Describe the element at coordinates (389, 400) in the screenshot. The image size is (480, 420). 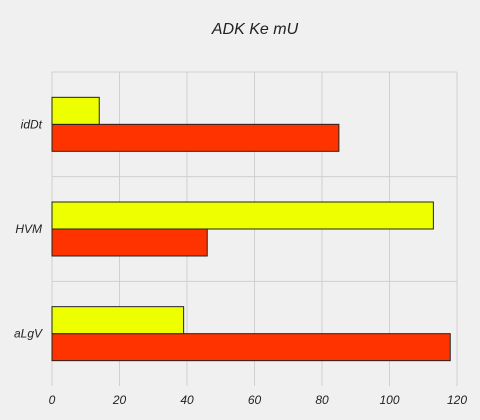
I see `x-tick-label: 100` at that location.